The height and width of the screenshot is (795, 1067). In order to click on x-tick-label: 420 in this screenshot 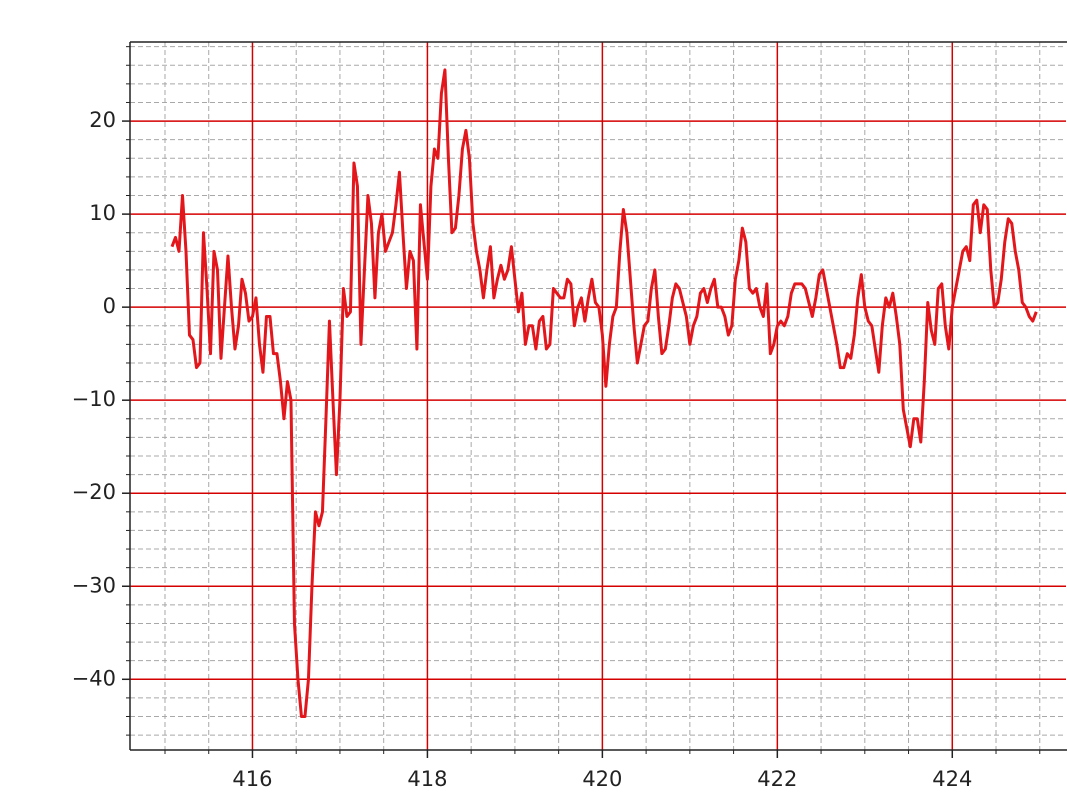, I will do `click(602, 779)`.